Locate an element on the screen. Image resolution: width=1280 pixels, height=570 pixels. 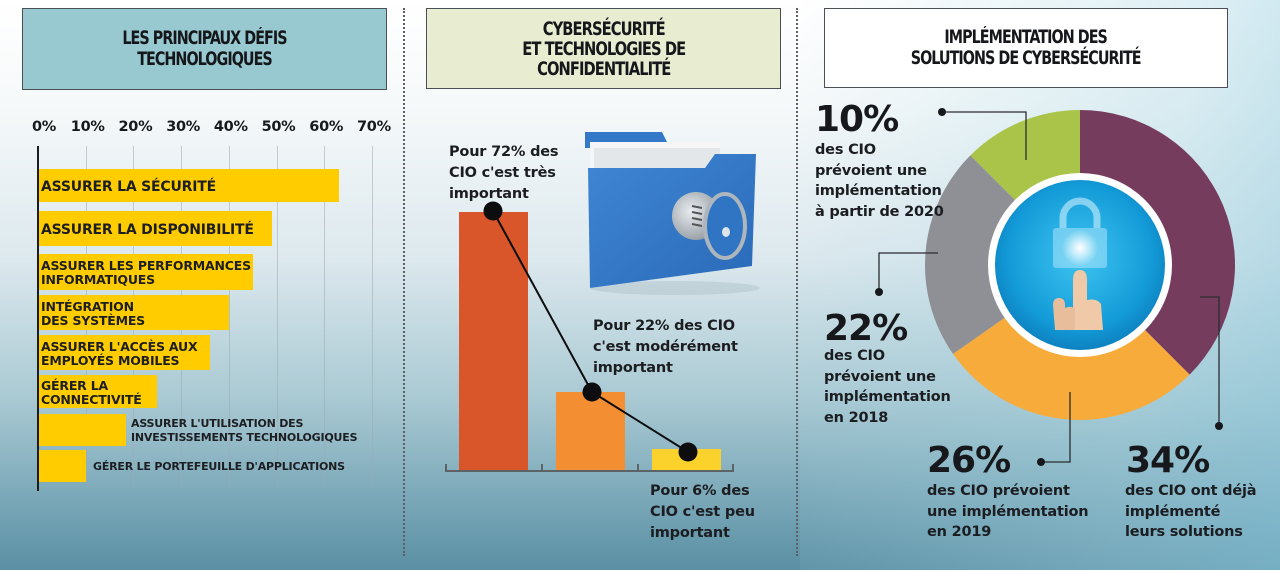
x-tick-label: 60% is located at coordinates (326, 127).